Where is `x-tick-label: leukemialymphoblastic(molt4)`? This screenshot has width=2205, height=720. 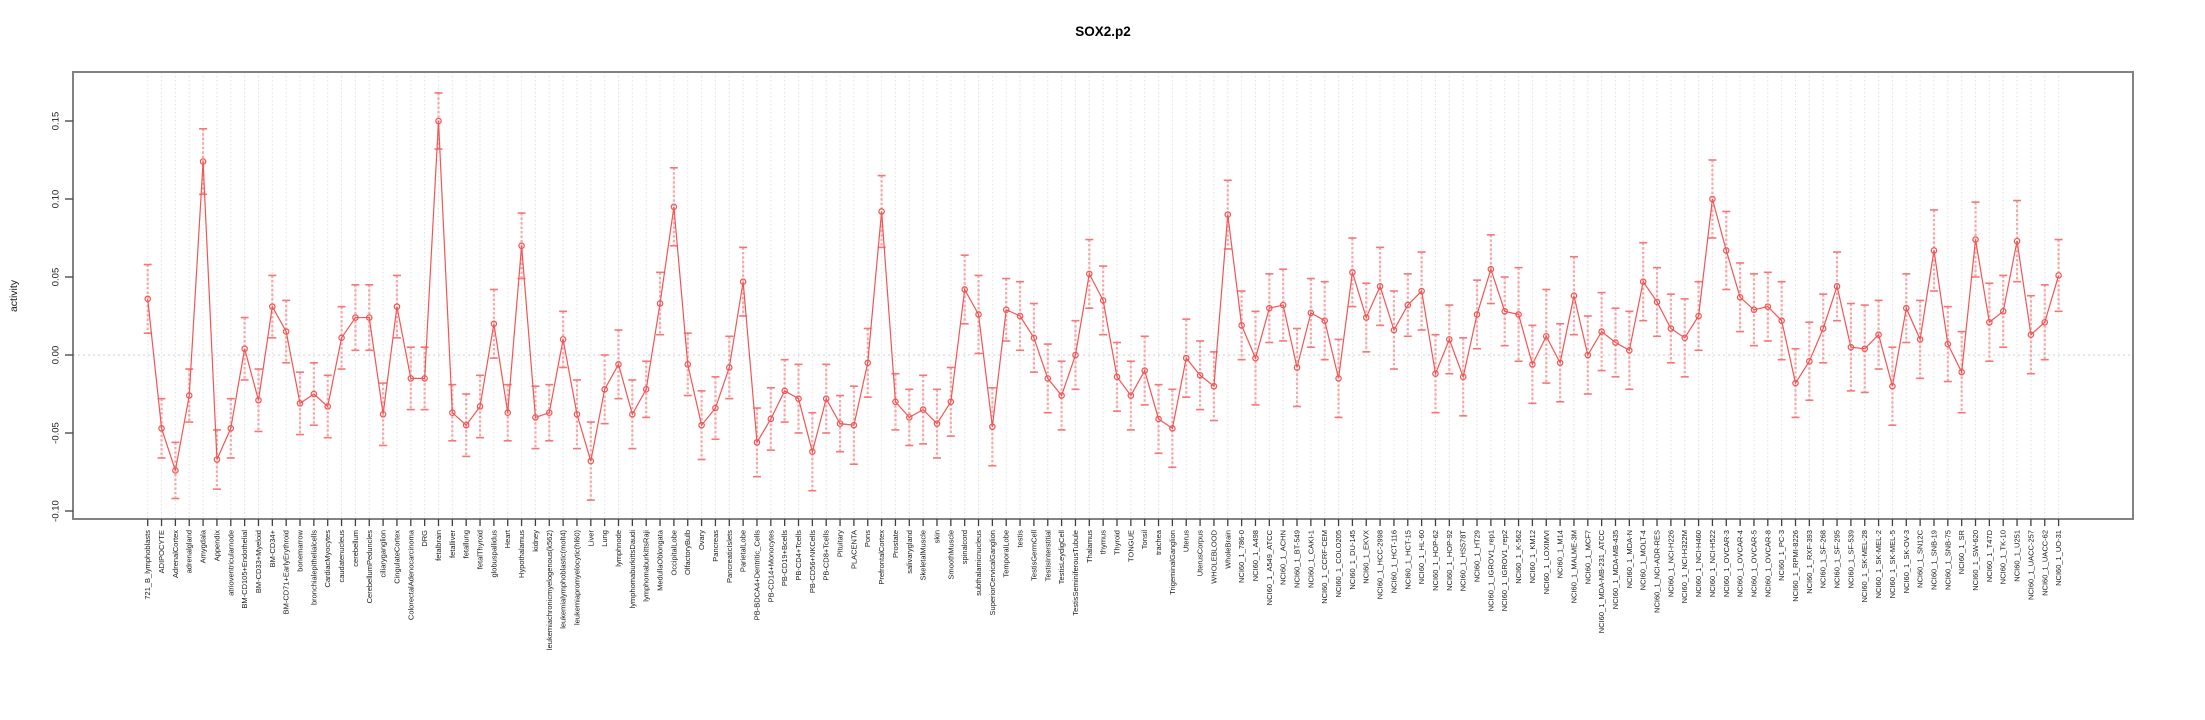 x-tick-label: leukemialymphoblastic(molt4) is located at coordinates (563, 579).